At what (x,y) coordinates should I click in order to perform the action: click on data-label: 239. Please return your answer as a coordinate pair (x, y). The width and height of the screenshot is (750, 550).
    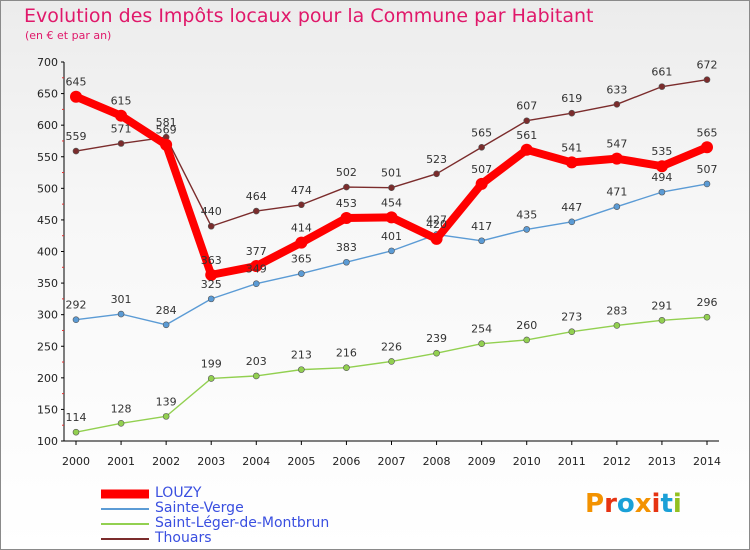
    Looking at the image, I should click on (436, 338).